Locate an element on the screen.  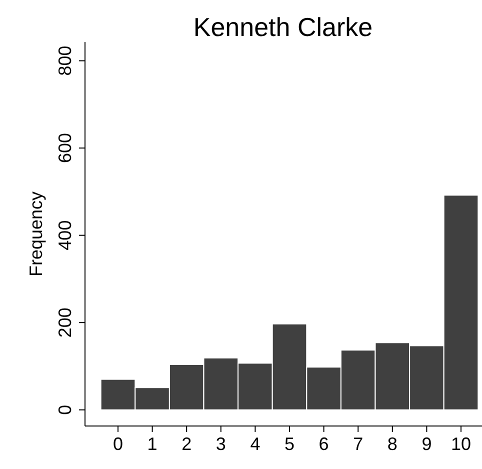
x-tick-label: 6 is located at coordinates (323, 444).